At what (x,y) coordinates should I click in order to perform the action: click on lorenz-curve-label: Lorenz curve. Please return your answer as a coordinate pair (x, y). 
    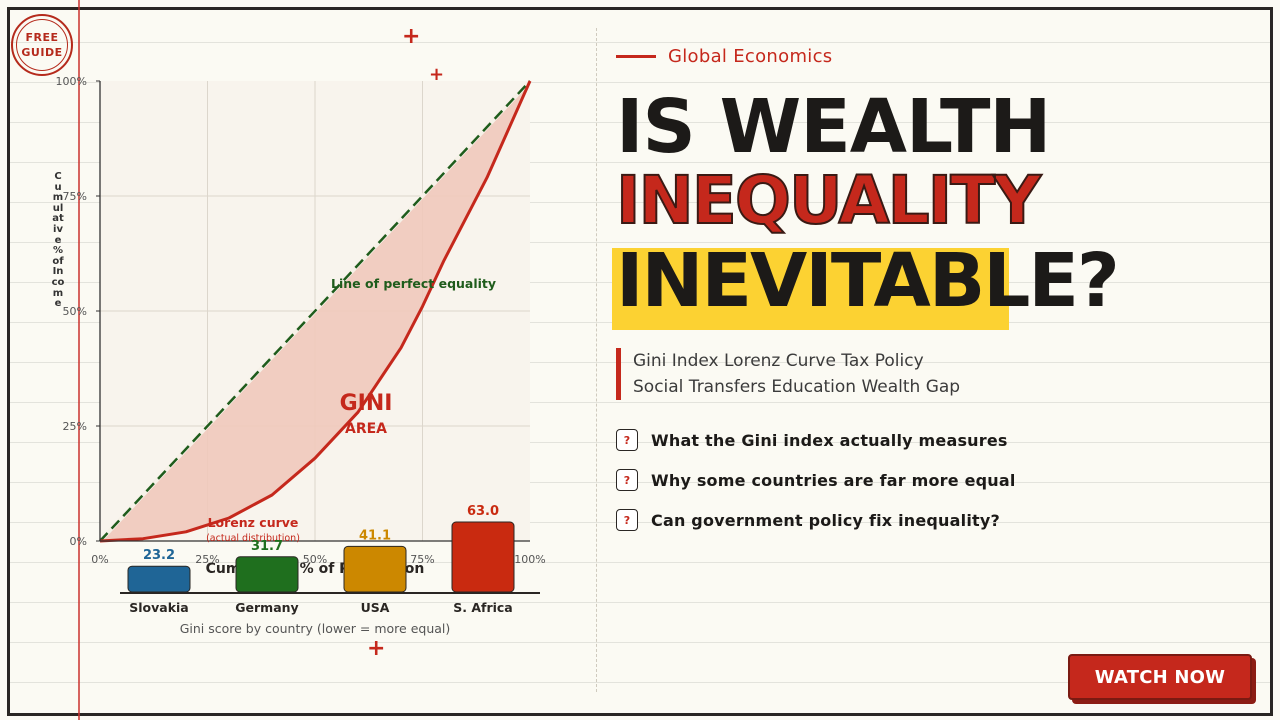
    Looking at the image, I should click on (253, 522).